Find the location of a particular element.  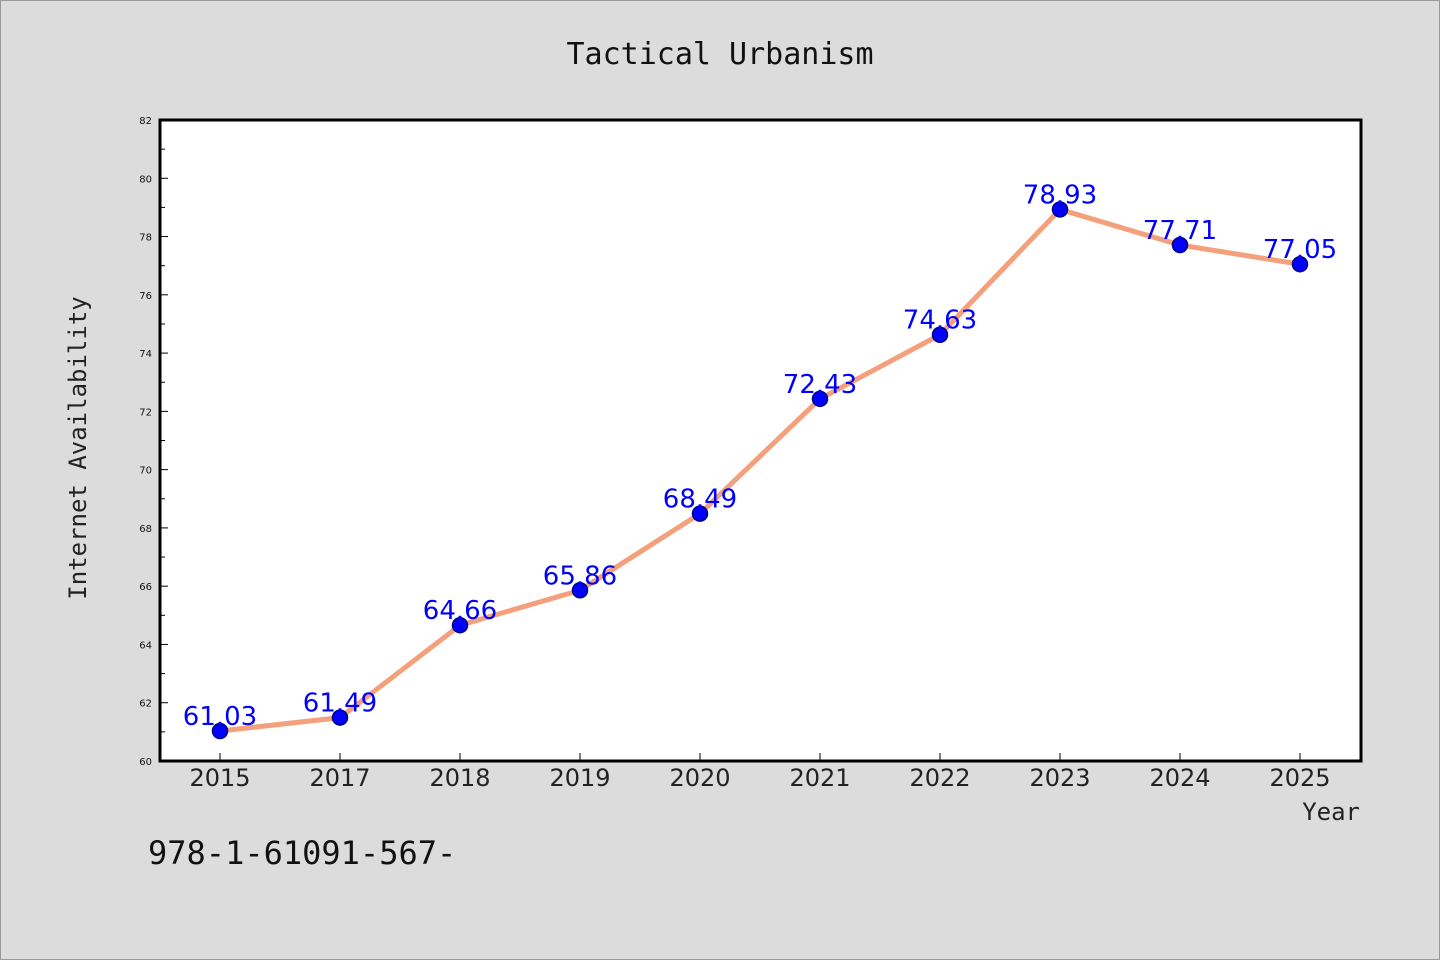

data-label: 65.86 is located at coordinates (580, 576).